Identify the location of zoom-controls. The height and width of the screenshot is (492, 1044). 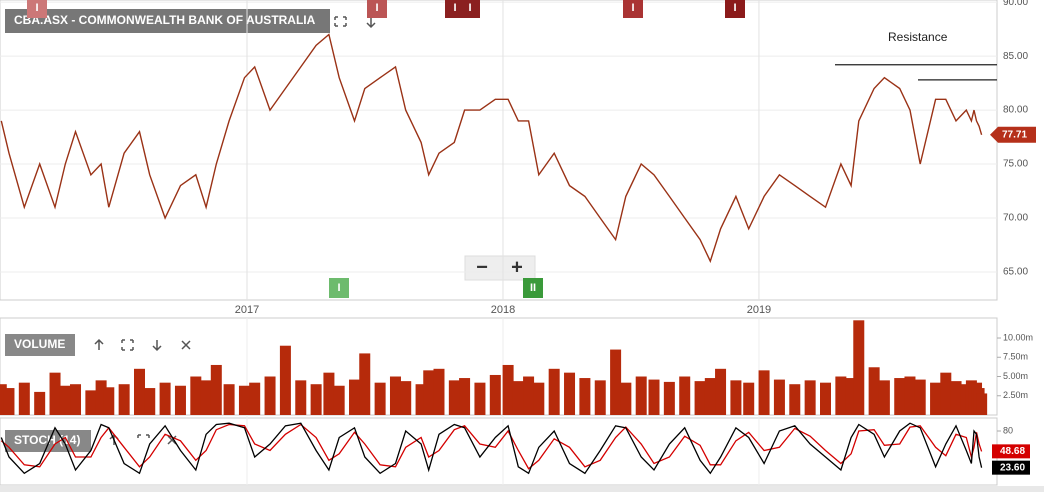
(500, 268).